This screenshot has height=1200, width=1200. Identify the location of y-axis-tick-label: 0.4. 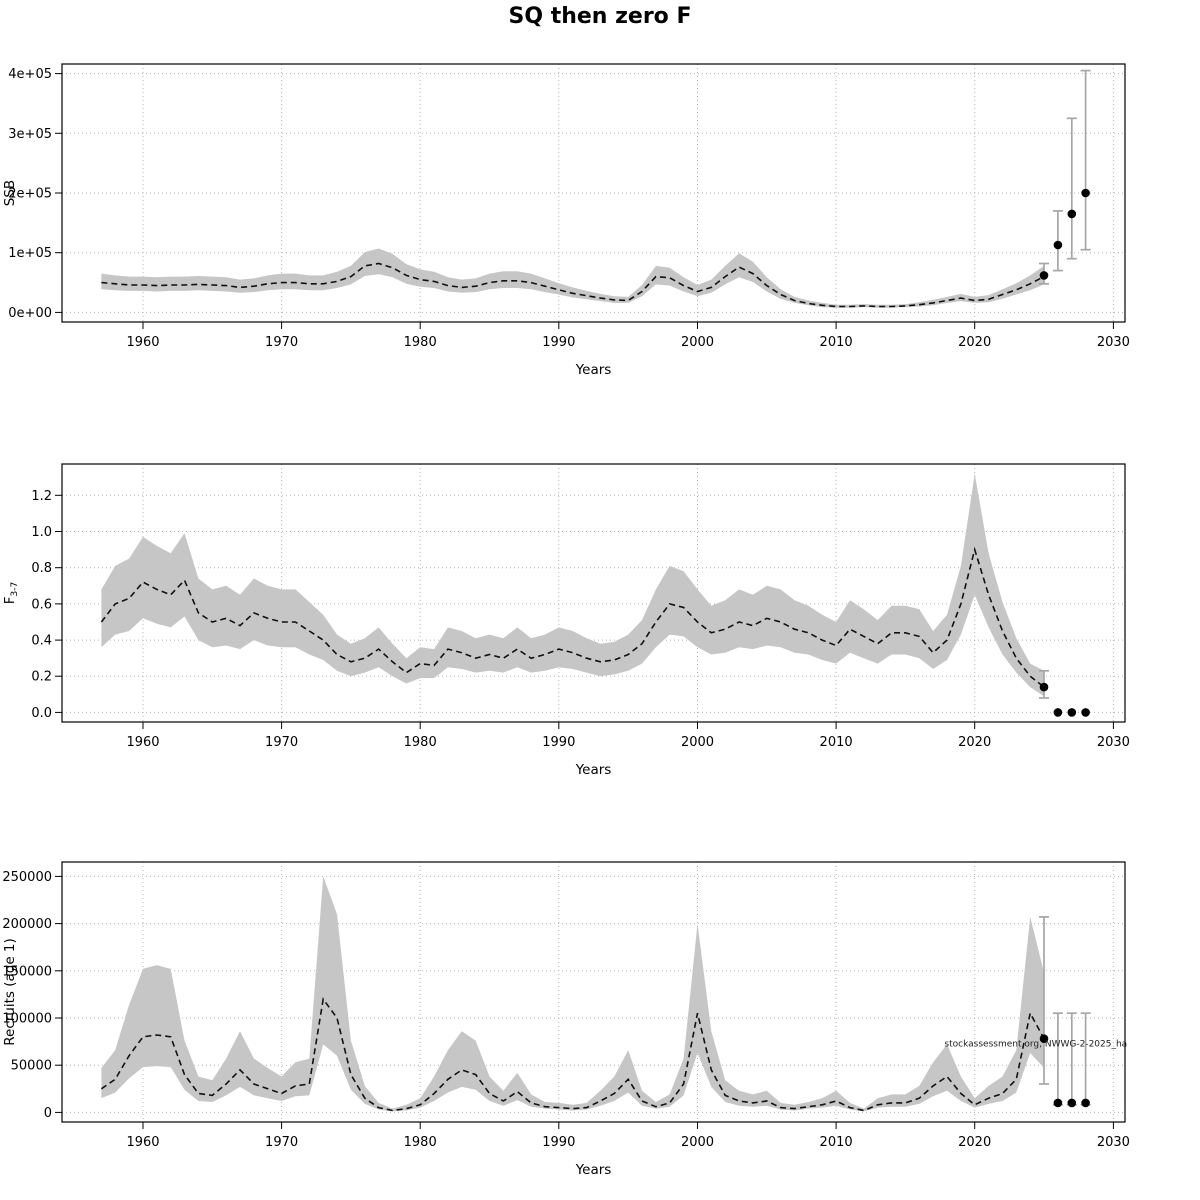
(41, 641).